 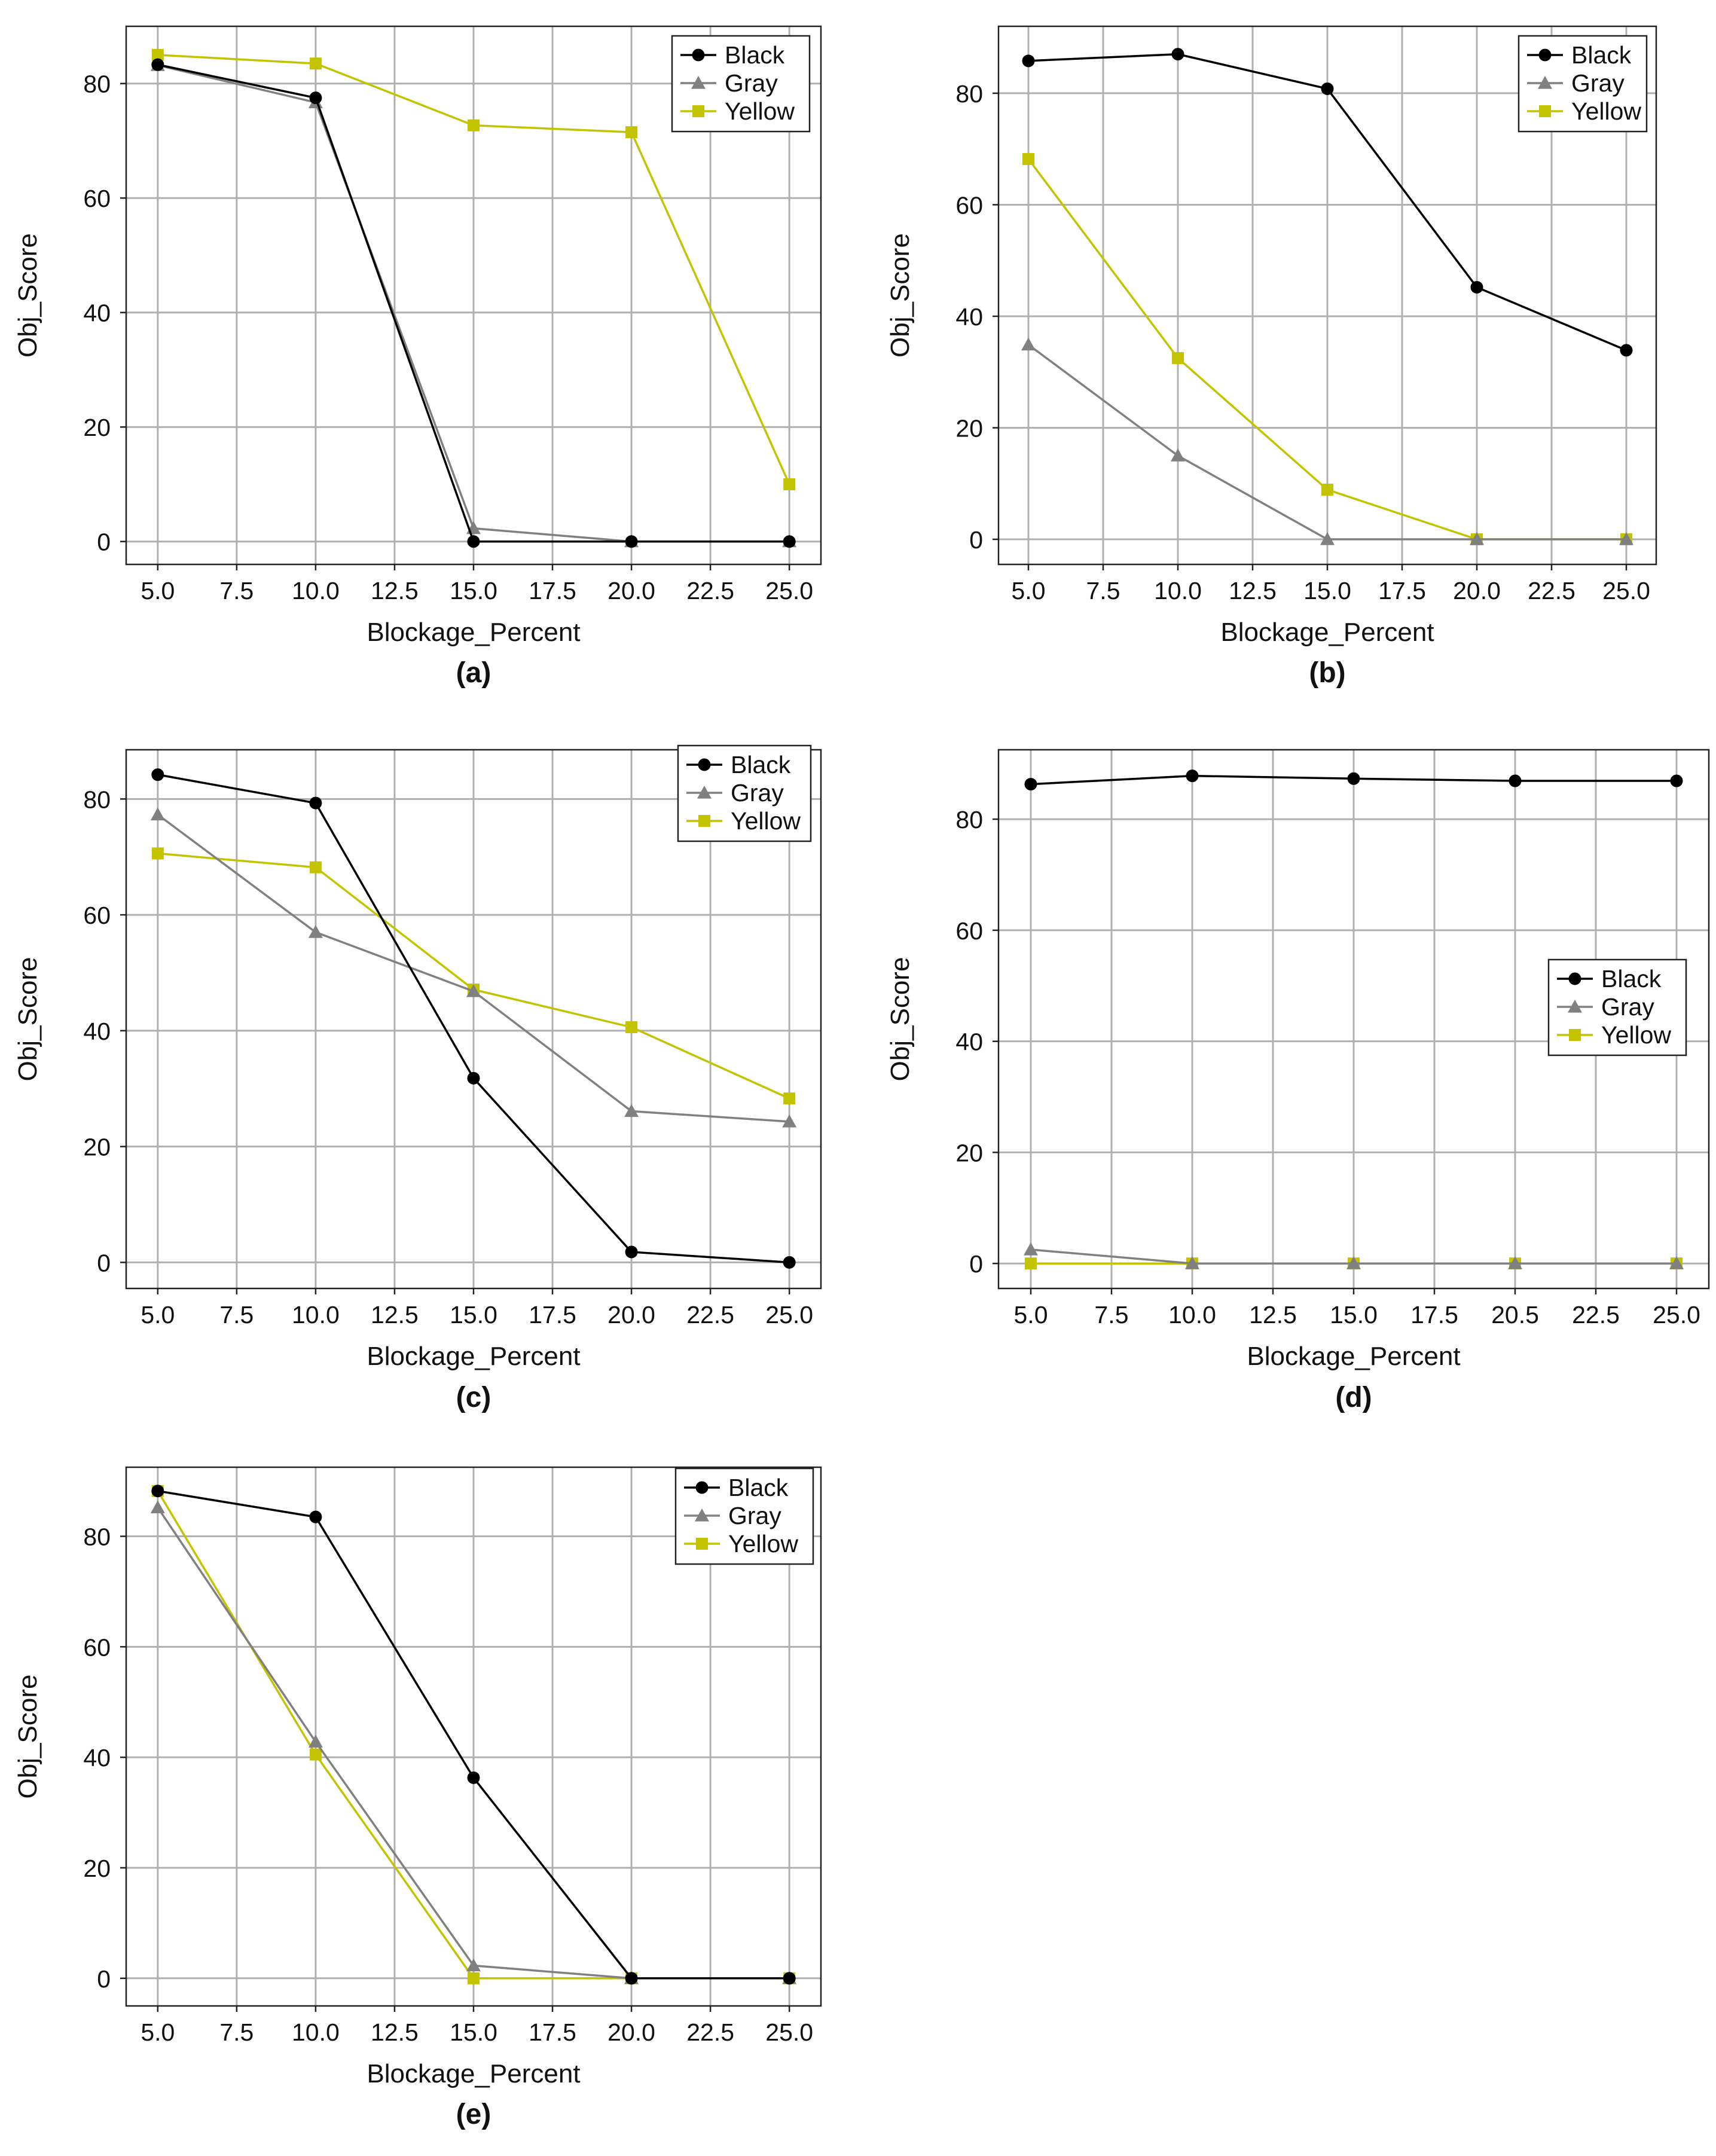 What do you see at coordinates (1353, 1397) in the screenshot?
I see `panel-caption: (d)` at bounding box center [1353, 1397].